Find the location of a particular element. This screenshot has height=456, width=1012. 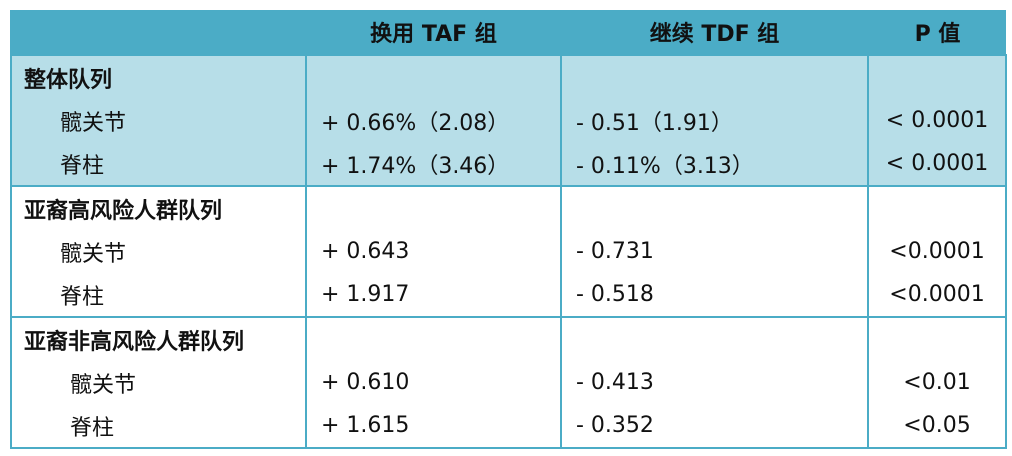

group-title-row: 亚裔高风险人群队列 is located at coordinates (508, 207).